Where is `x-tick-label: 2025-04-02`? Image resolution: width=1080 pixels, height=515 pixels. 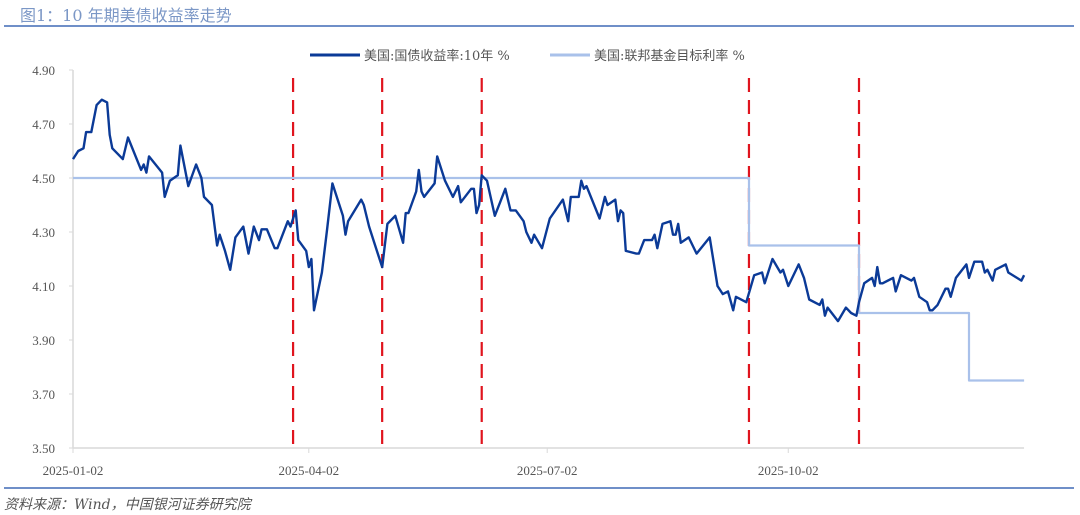 x-tick-label: 2025-04-02 is located at coordinates (308, 470).